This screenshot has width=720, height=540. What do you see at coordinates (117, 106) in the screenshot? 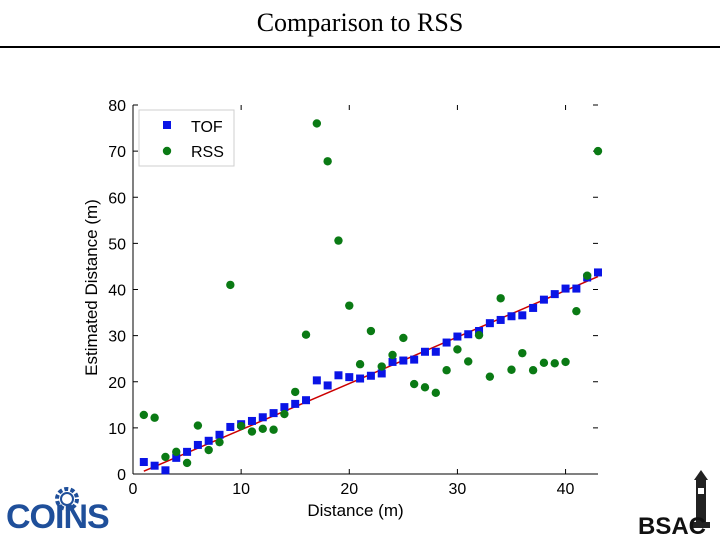
I see `y-tick-label: 80` at bounding box center [117, 106].